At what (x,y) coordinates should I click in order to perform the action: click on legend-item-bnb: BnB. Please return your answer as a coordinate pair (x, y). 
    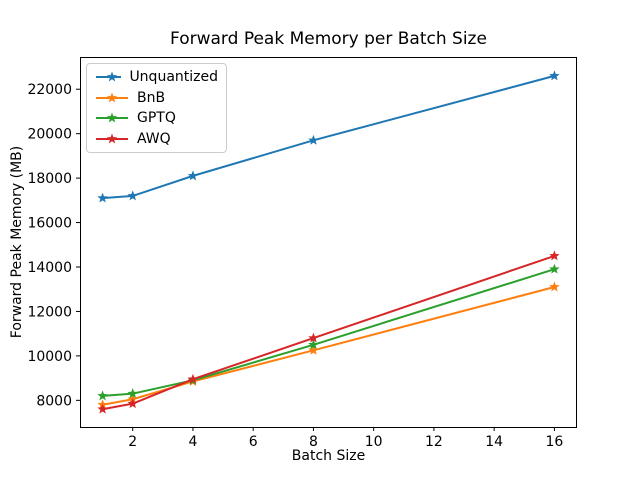
    Looking at the image, I should click on (156, 98).